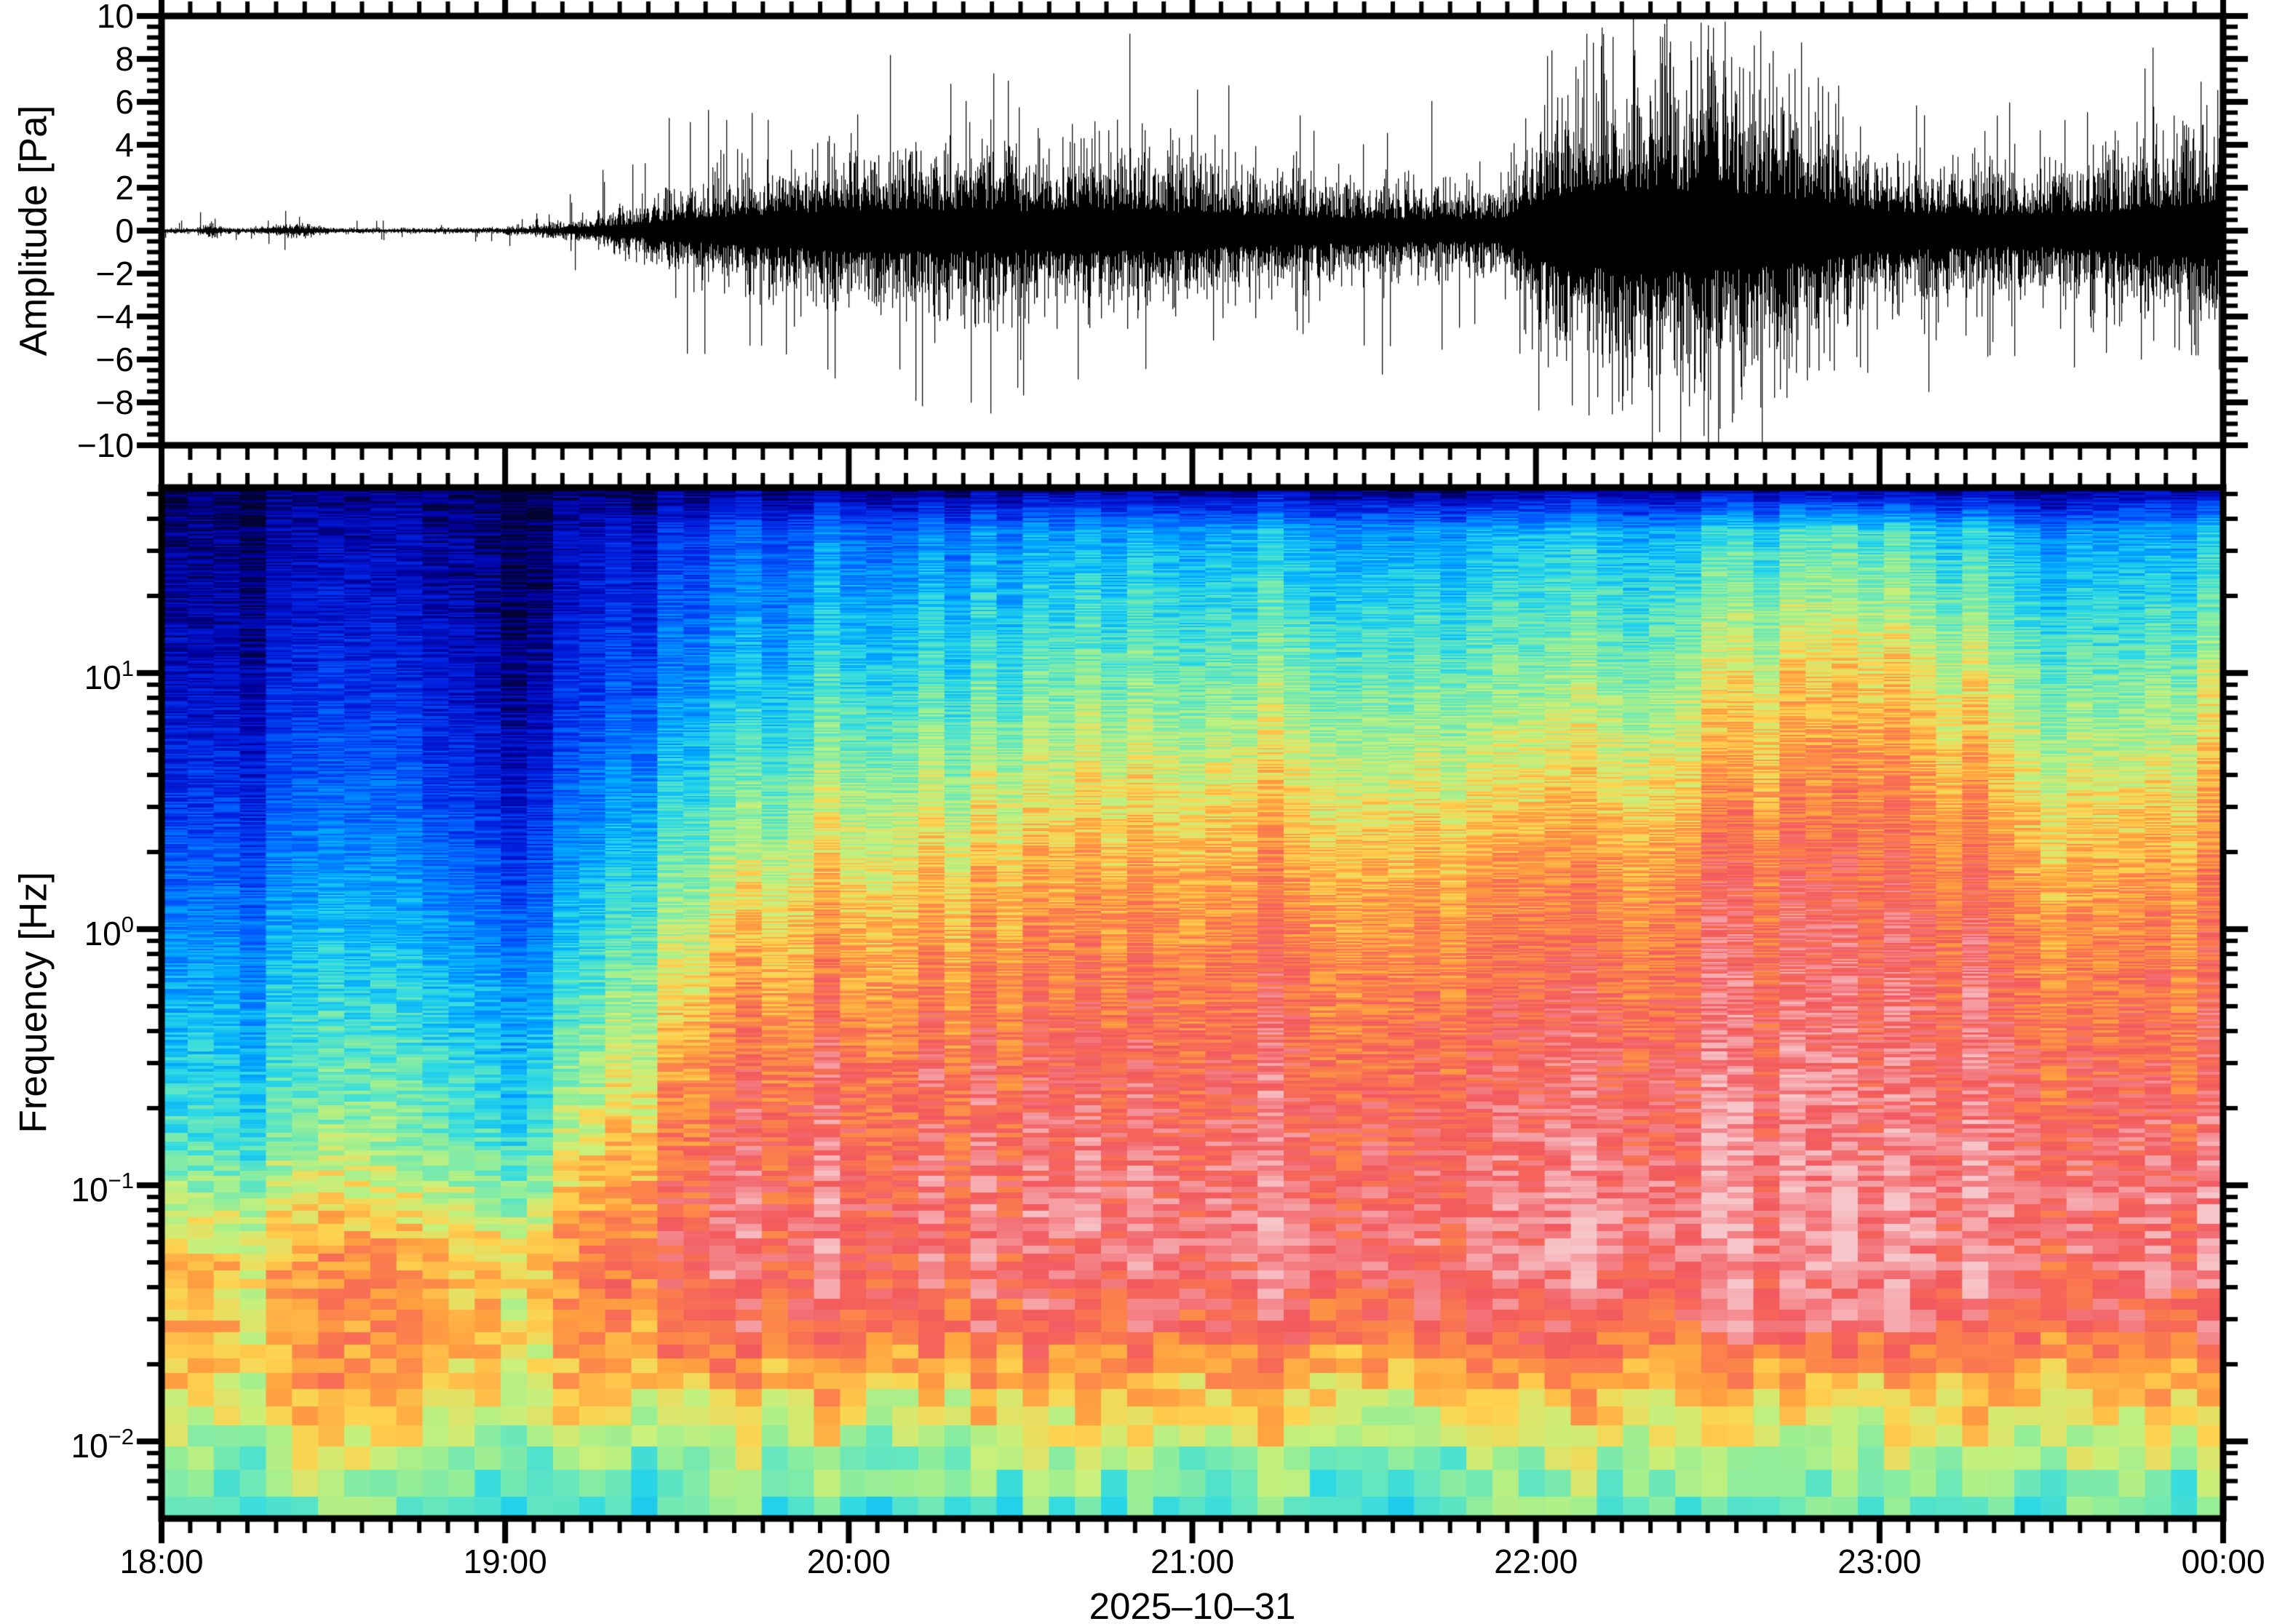 The width and height of the screenshot is (2269, 1624). What do you see at coordinates (115, 17) in the screenshot?
I see `amplitude-tick-label: 10` at bounding box center [115, 17].